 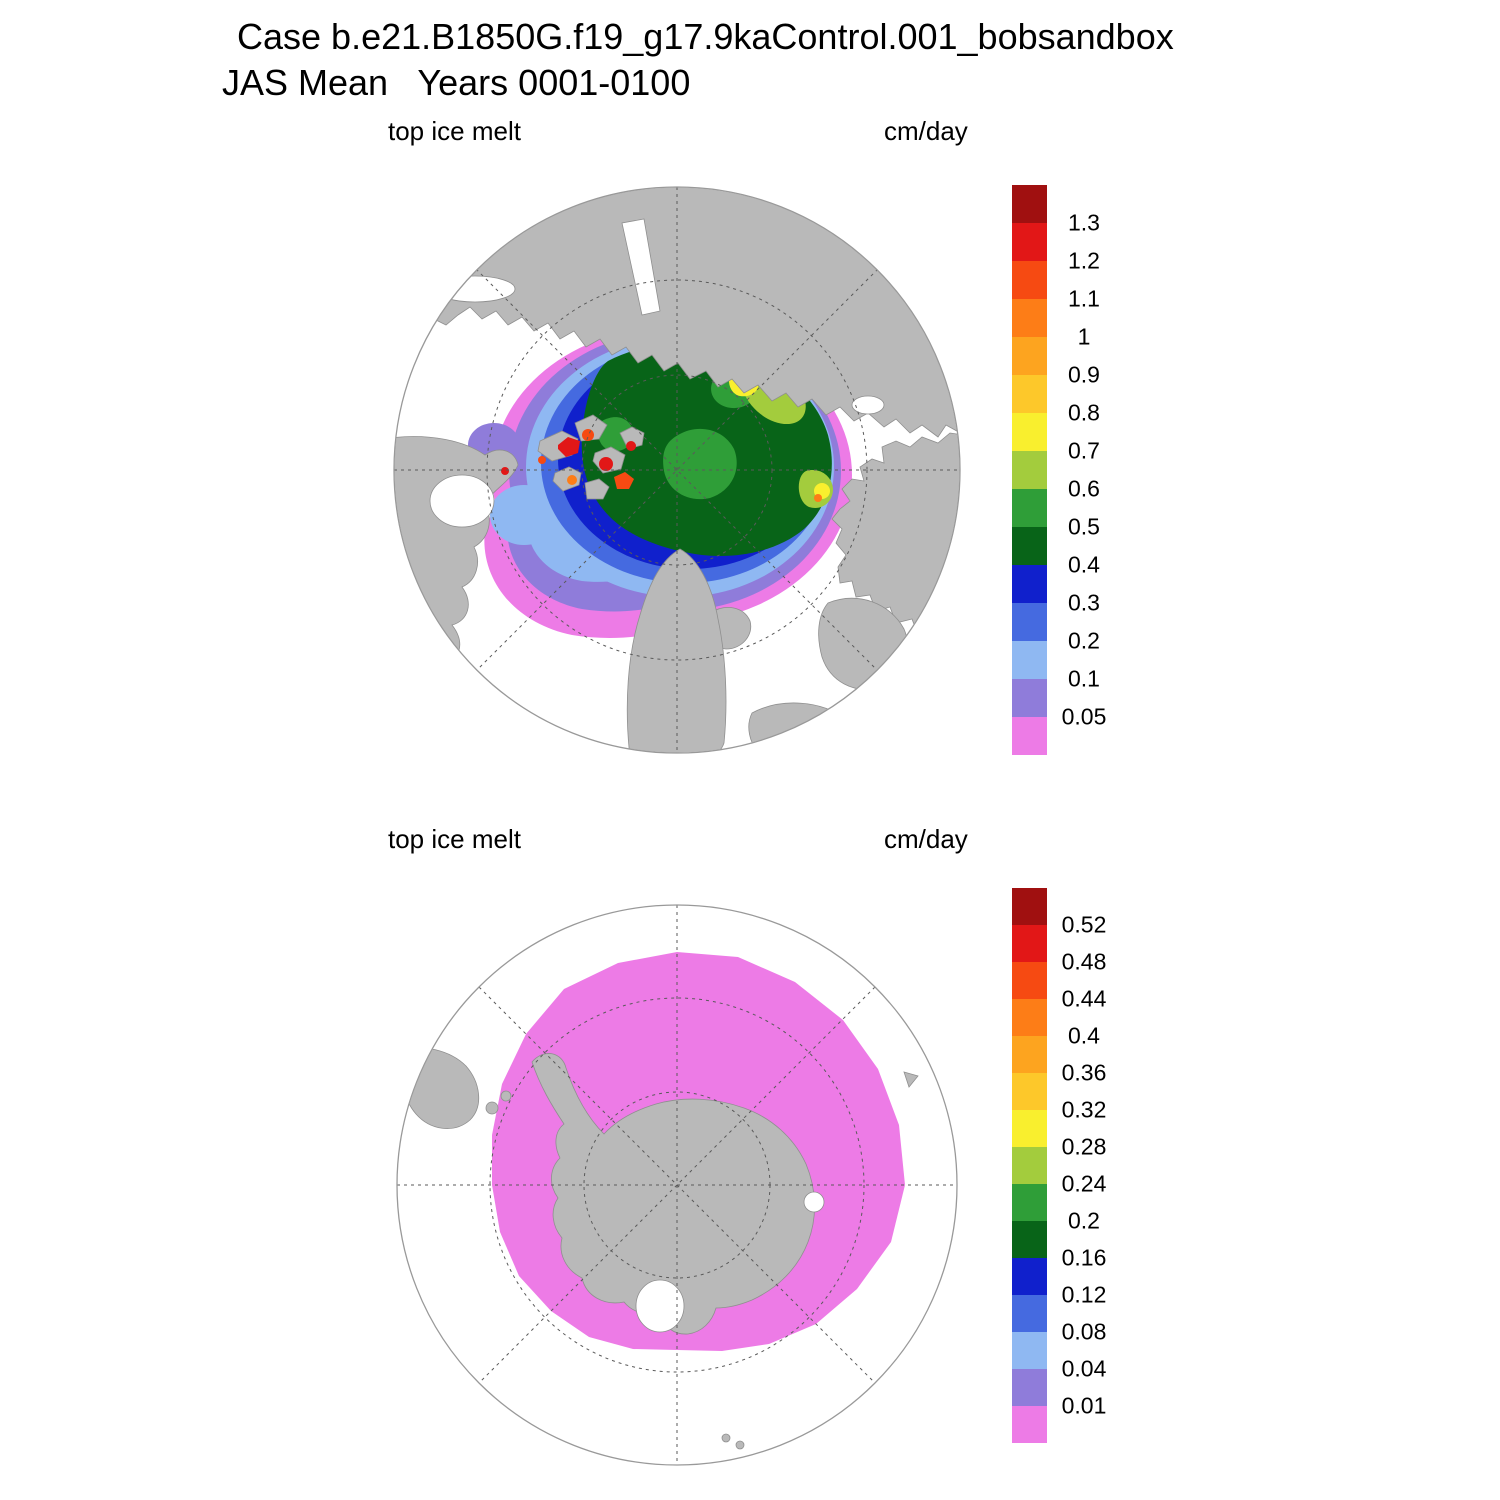 I want to click on bottom-right-landmass, so click(x=803, y=727).